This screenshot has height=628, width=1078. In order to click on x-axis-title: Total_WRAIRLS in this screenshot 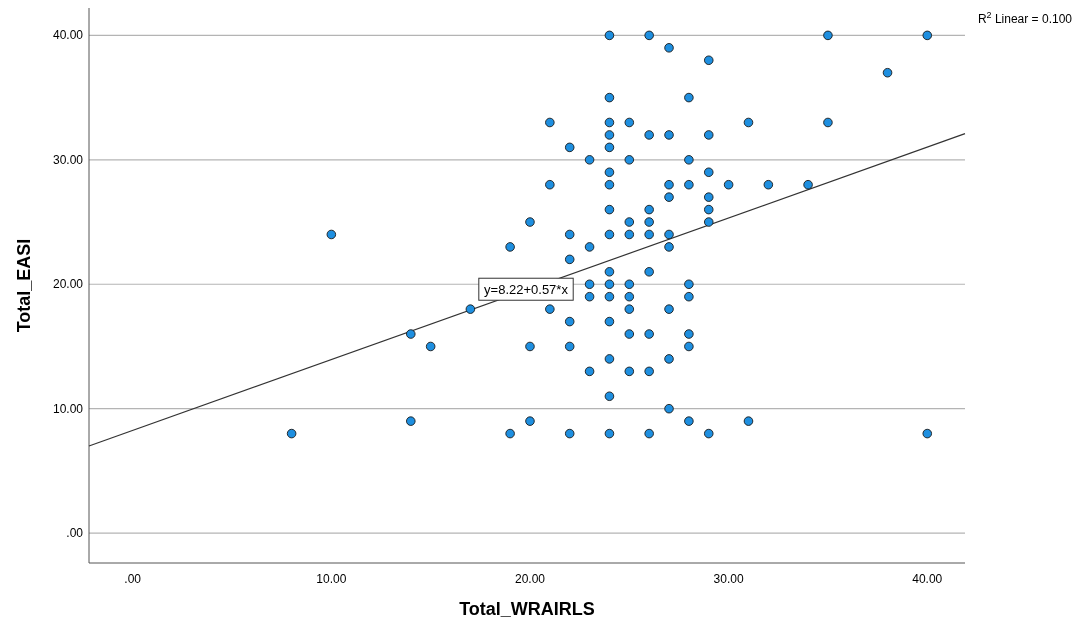, I will do `click(527, 609)`.